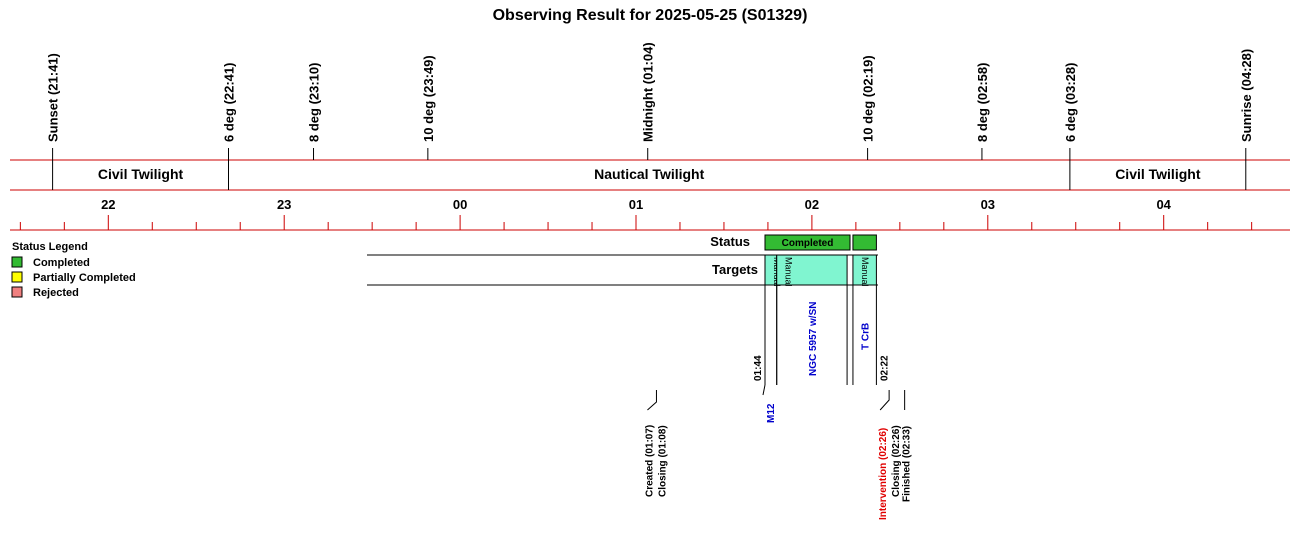 The height and width of the screenshot is (543, 1300). I want to click on target-mode-1: Manual, so click(789, 272).